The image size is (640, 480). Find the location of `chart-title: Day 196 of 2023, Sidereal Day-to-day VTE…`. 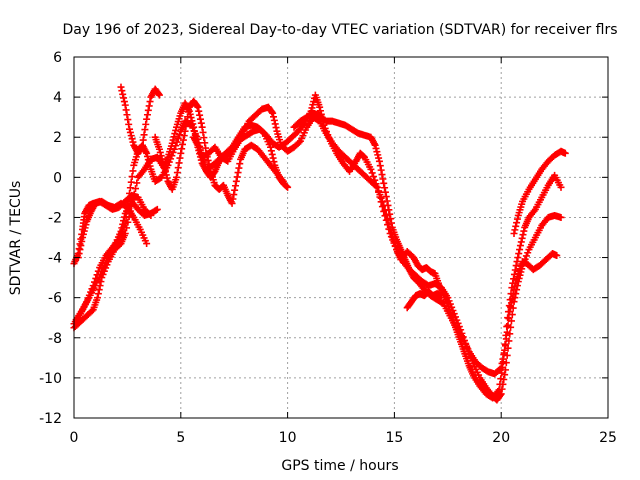

chart-title: Day 196 of 2023, Sidereal Day-to-day VTE… is located at coordinates (339, 30).